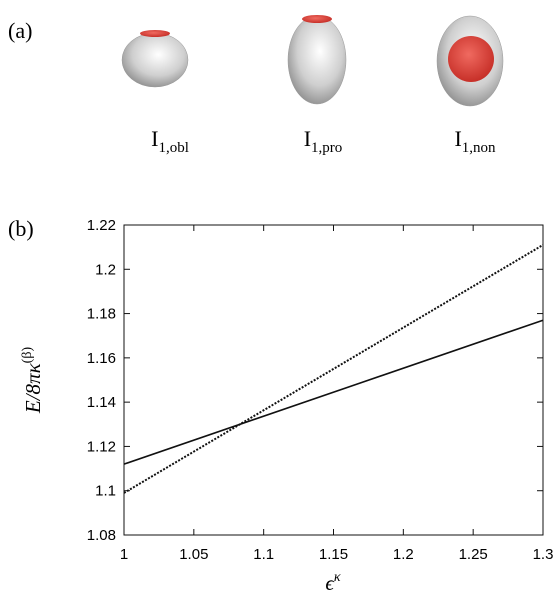 The image size is (557, 600). What do you see at coordinates (543, 554) in the screenshot?
I see `x-tick-label: 1.3` at bounding box center [543, 554].